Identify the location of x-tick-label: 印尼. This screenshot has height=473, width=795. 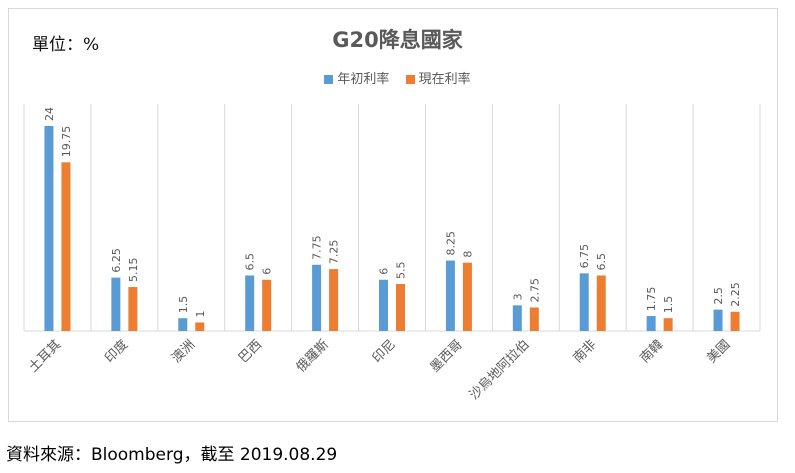
(384, 351).